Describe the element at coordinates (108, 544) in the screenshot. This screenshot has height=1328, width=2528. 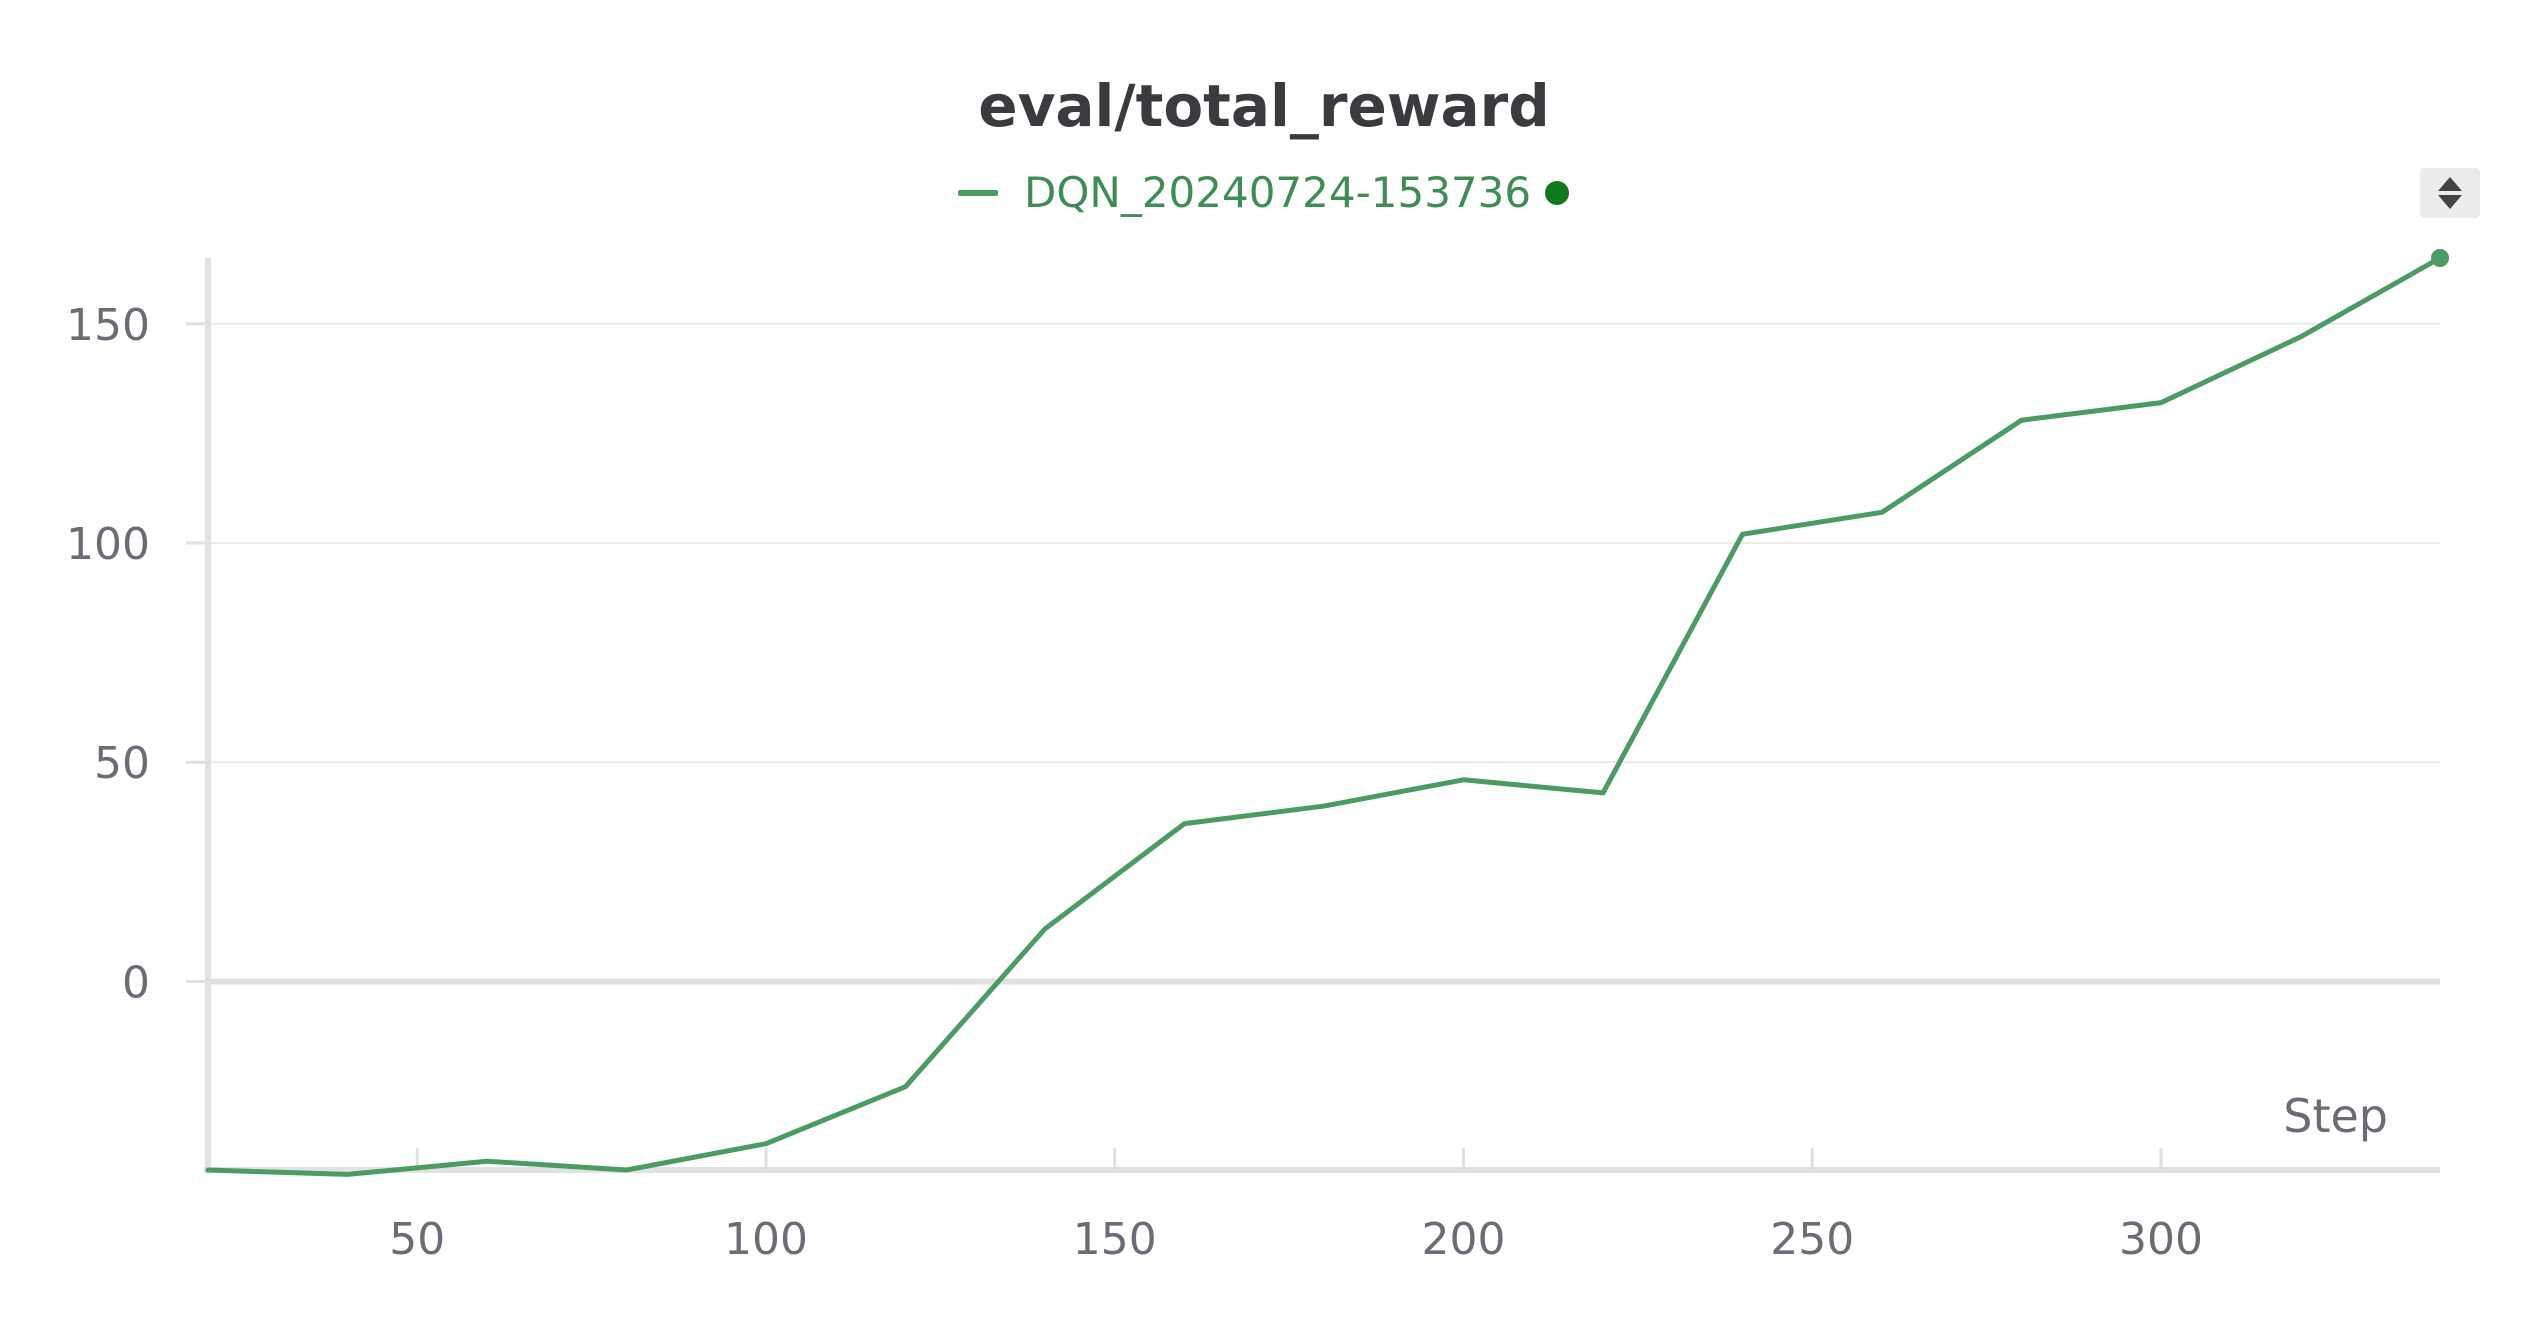
I see `y-tick-label: 100` at that location.